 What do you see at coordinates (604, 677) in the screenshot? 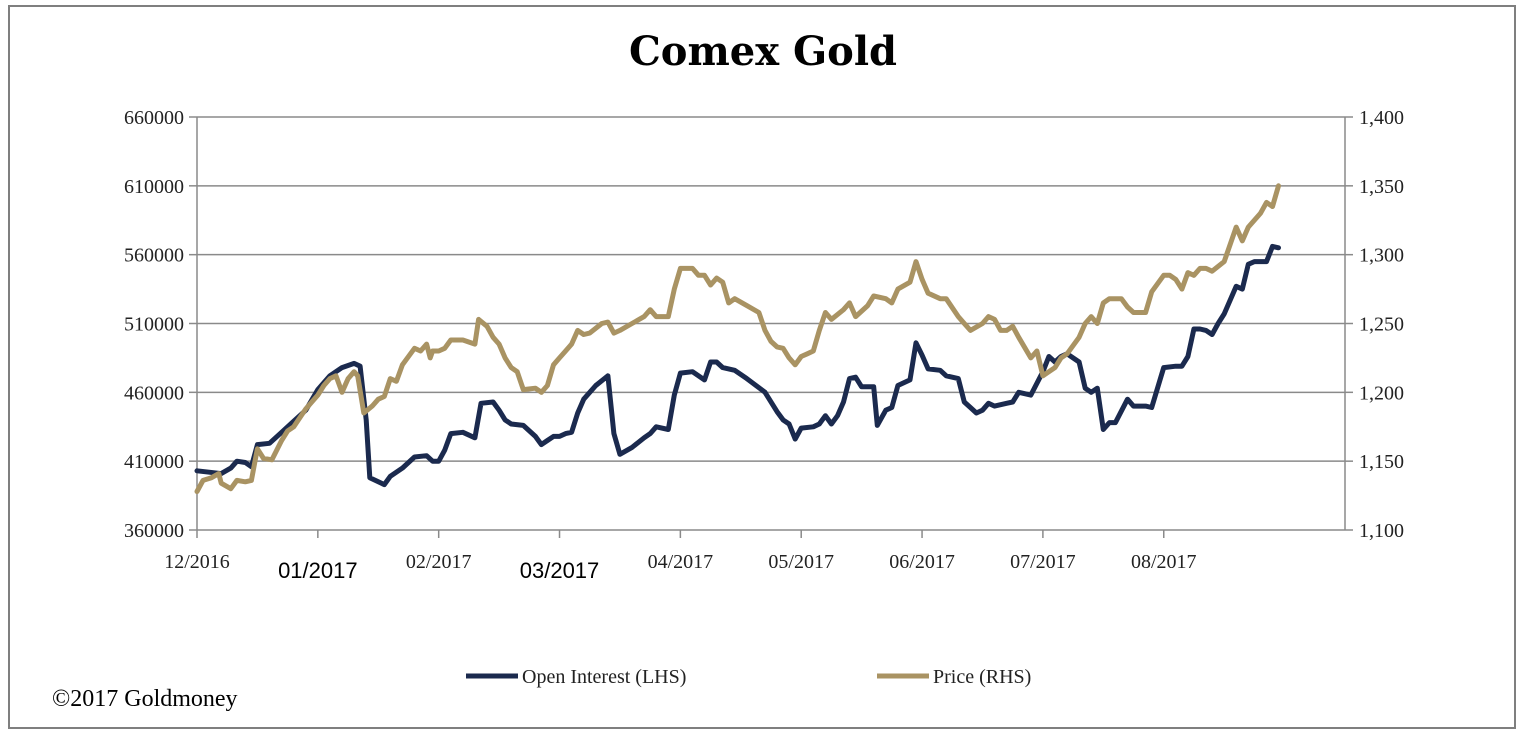
I see `legend-label-open-interest: Open Interest (LHS)` at bounding box center [604, 677].